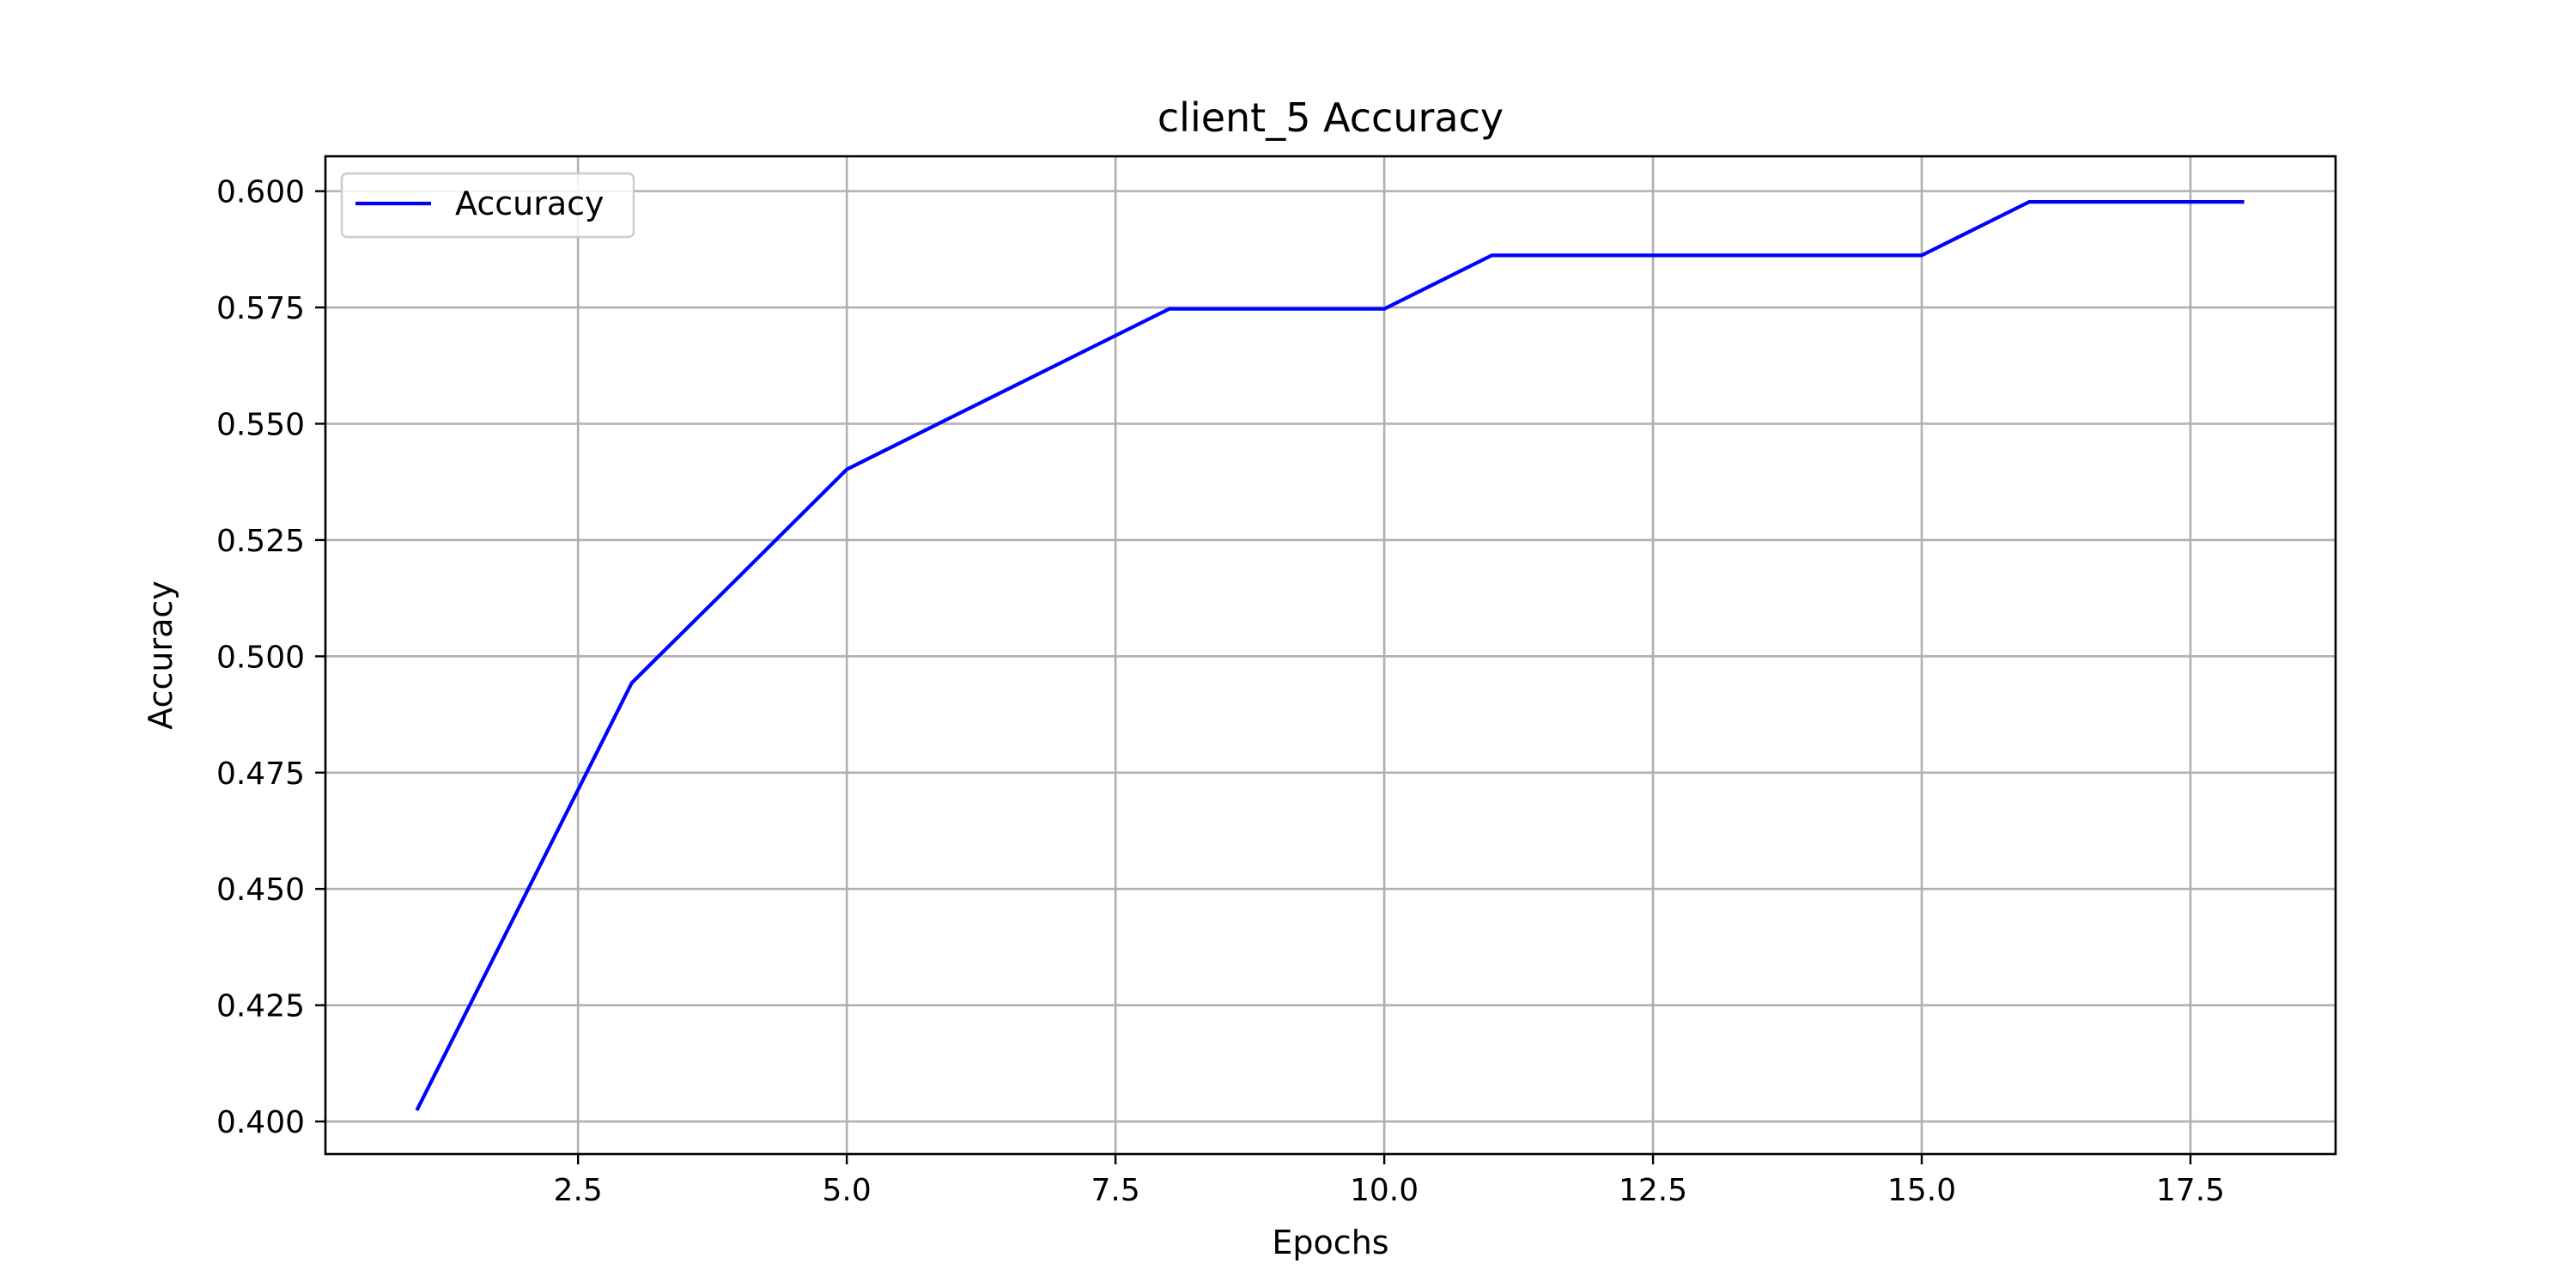 The height and width of the screenshot is (1288, 2576). I want to click on x-tick-label: 7.5, so click(1115, 1191).